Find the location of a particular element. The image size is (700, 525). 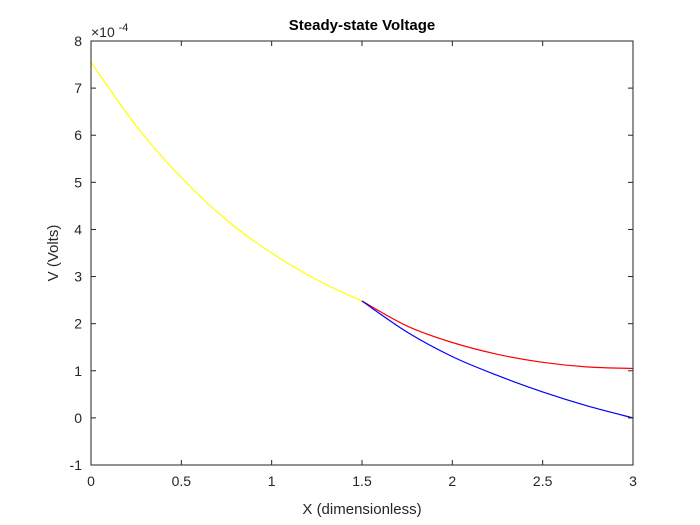

x-tick-label-5: 2.5 is located at coordinates (543, 481).